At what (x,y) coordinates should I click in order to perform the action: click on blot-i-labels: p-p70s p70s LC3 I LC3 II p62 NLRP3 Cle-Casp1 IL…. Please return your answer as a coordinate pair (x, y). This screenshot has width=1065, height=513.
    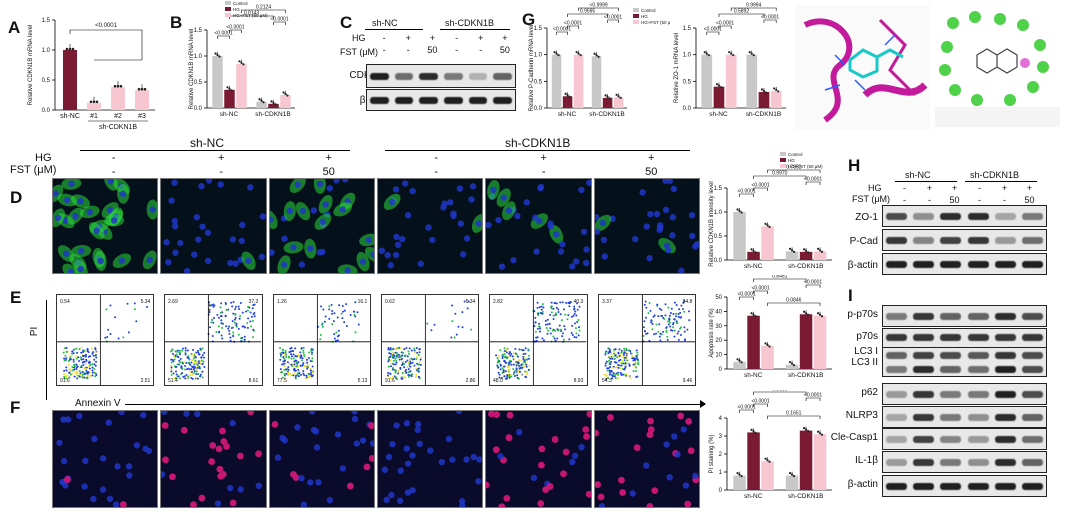
    Looking at the image, I should click on (855, 407).